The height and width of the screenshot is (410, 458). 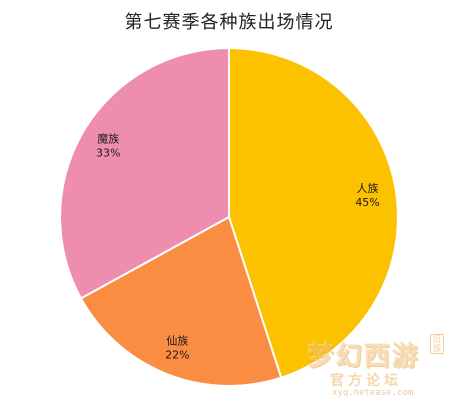 What do you see at coordinates (177, 340) in the screenshot?
I see `slice-label-name: 仙族` at bounding box center [177, 340].